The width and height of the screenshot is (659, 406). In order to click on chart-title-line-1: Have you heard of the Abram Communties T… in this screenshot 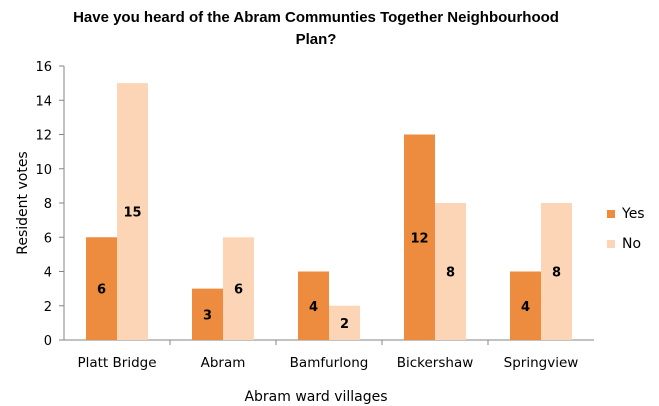, I will do `click(316, 17)`.